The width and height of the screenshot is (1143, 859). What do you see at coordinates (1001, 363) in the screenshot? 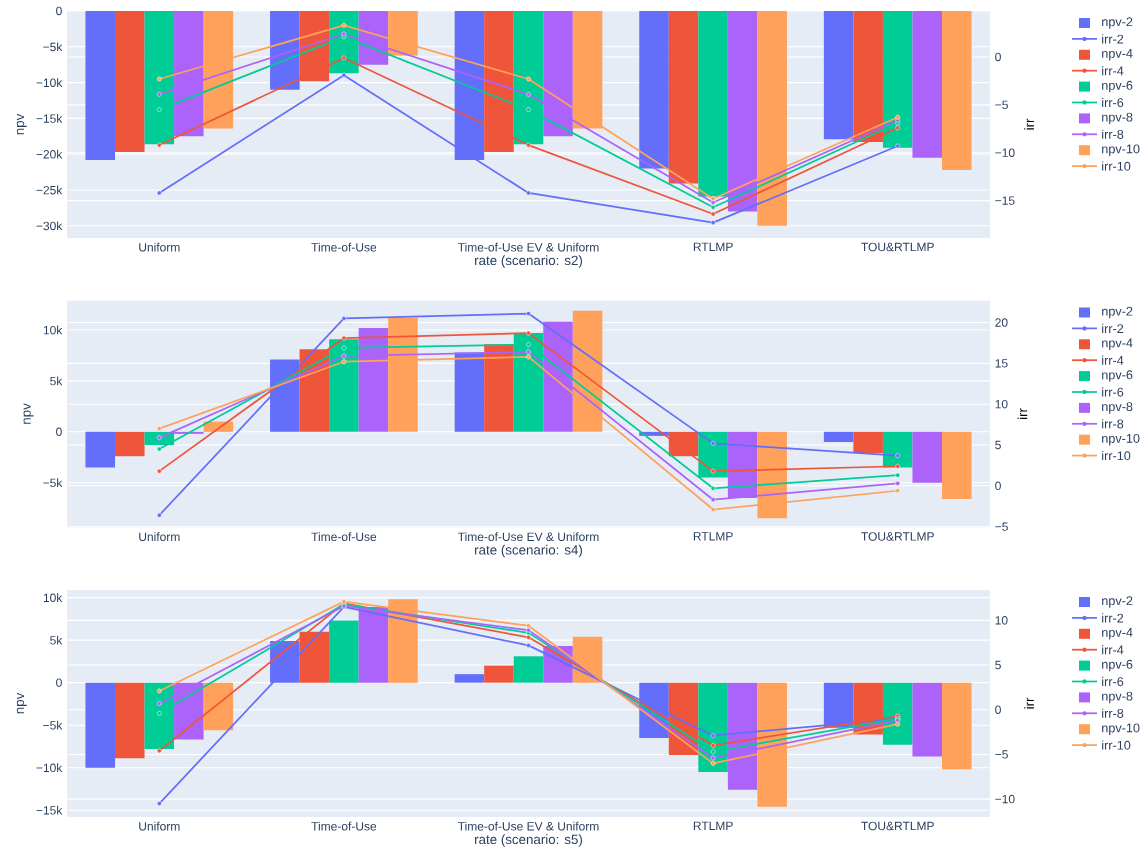
I see `y2-tick-label: 15` at bounding box center [1001, 363].